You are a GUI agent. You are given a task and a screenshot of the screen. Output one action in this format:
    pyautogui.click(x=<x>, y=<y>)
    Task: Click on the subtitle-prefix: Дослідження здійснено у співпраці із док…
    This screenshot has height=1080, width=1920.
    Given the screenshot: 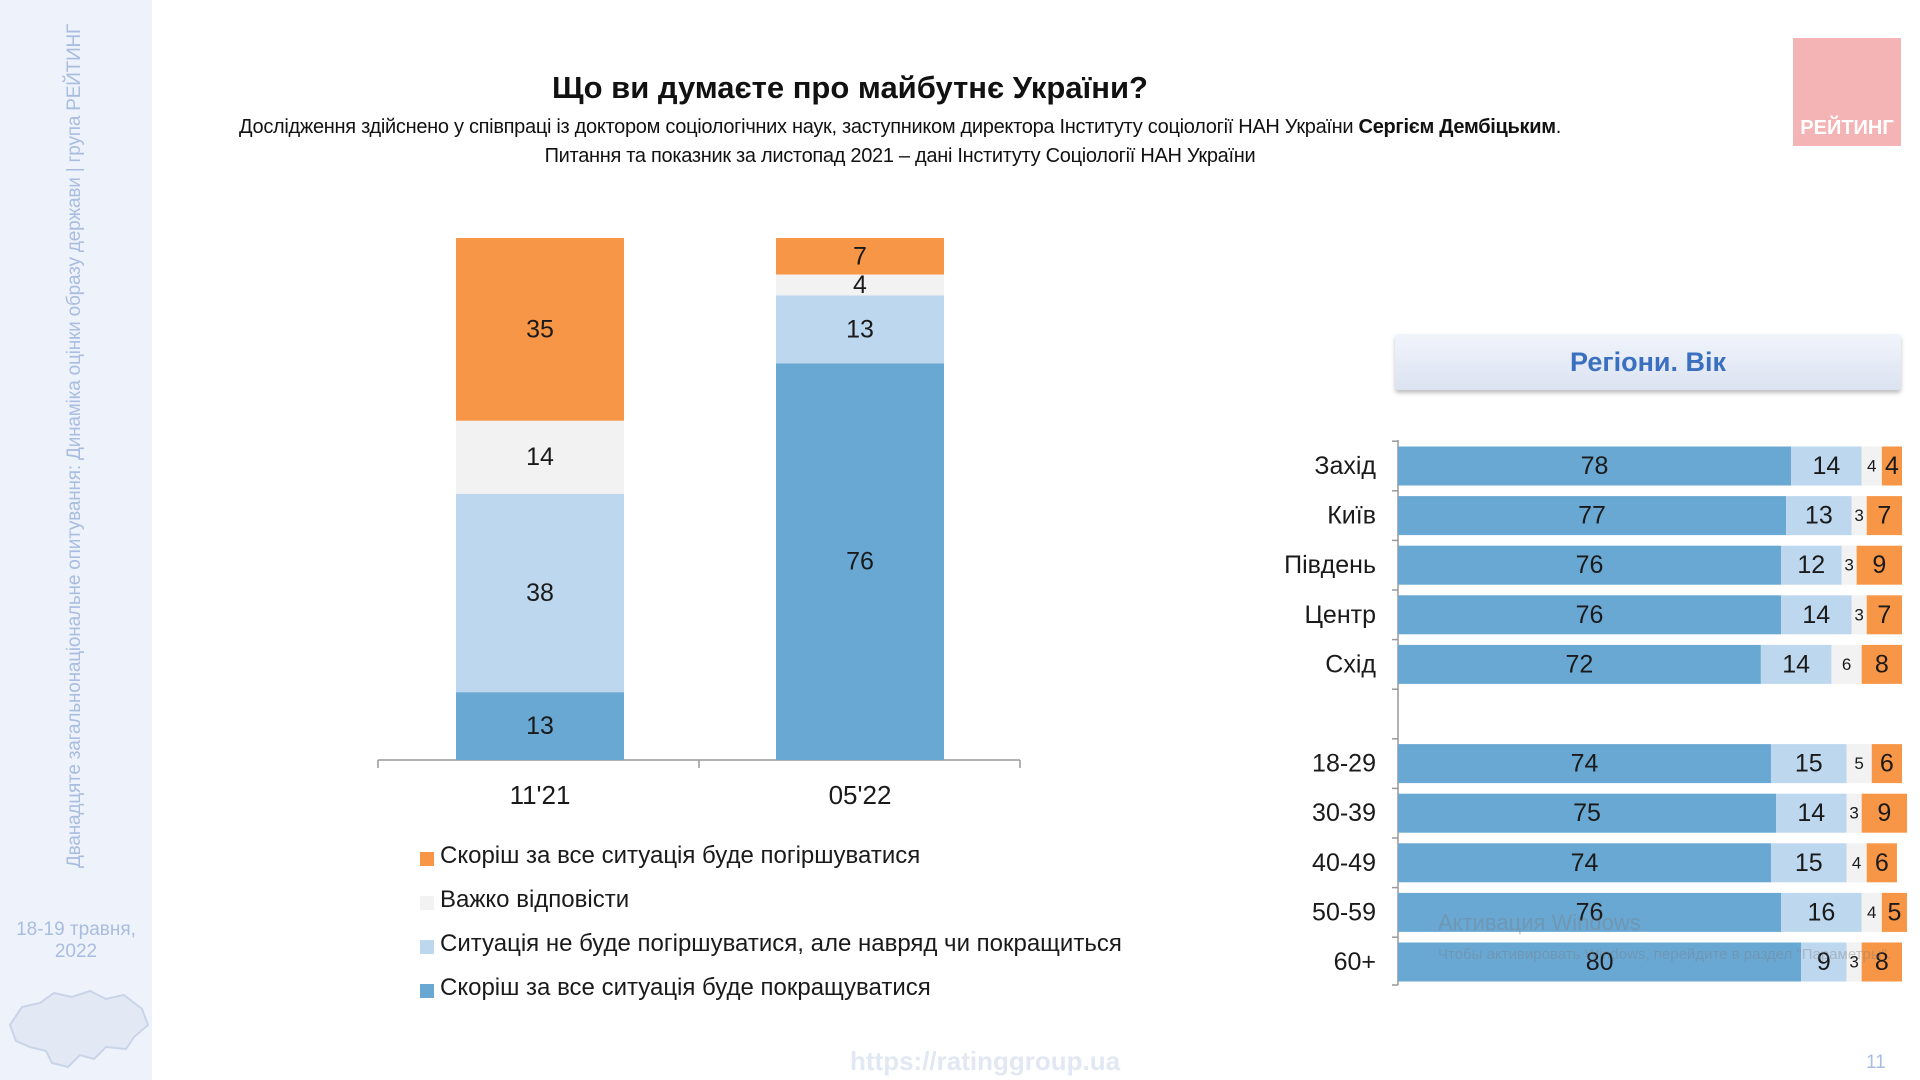 What is the action you would take?
    pyautogui.click(x=799, y=127)
    